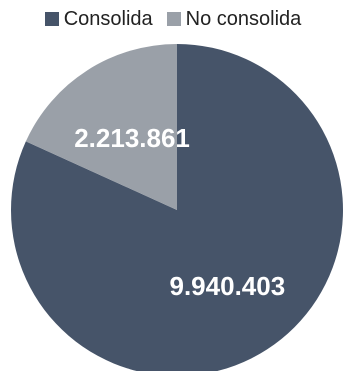 This screenshot has height=371, width=346. I want to click on legend-item-no-consolida: No consolida, so click(234, 19).